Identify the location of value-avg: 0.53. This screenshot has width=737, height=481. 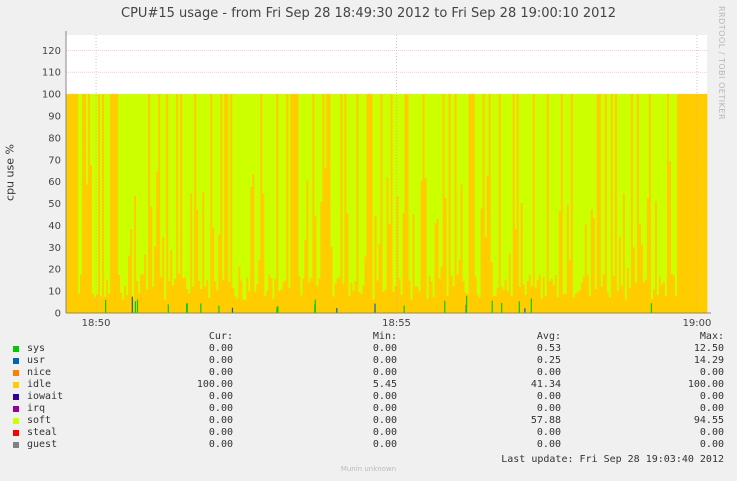
(548, 348).